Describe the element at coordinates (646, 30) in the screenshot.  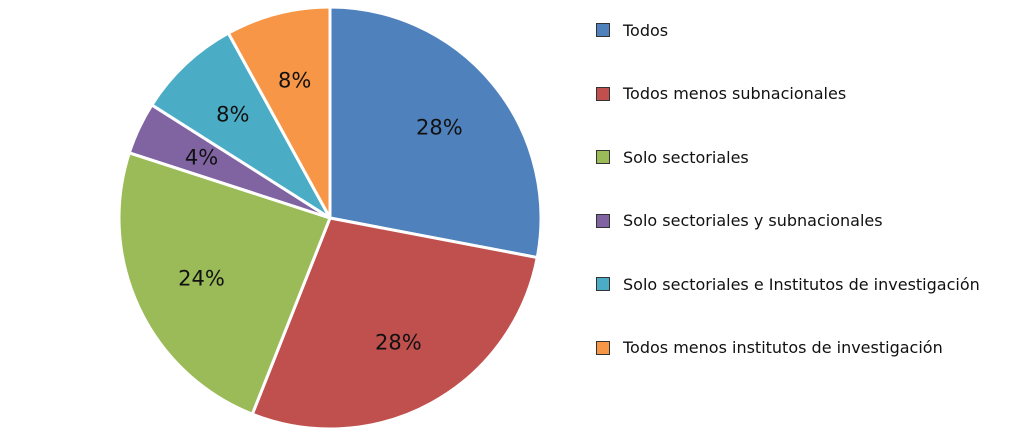
I see `legend-label: Todos` at that location.